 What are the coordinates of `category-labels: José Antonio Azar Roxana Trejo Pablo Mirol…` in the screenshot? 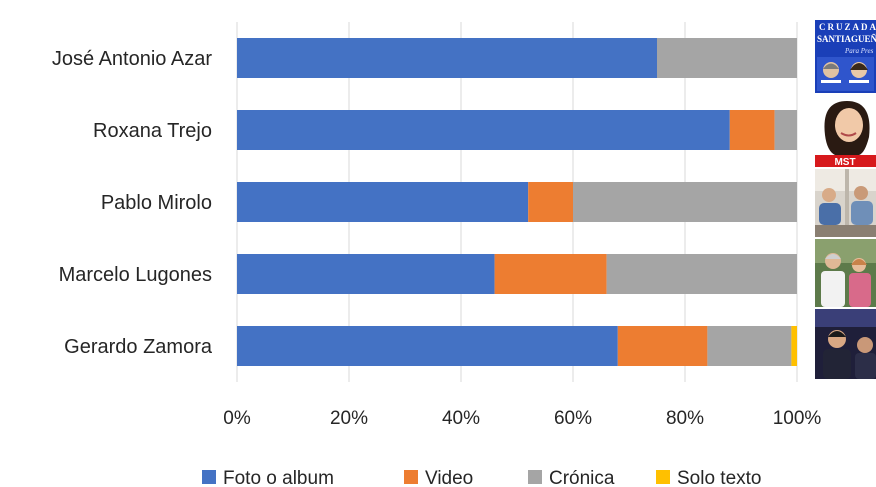 It's located at (132, 203).